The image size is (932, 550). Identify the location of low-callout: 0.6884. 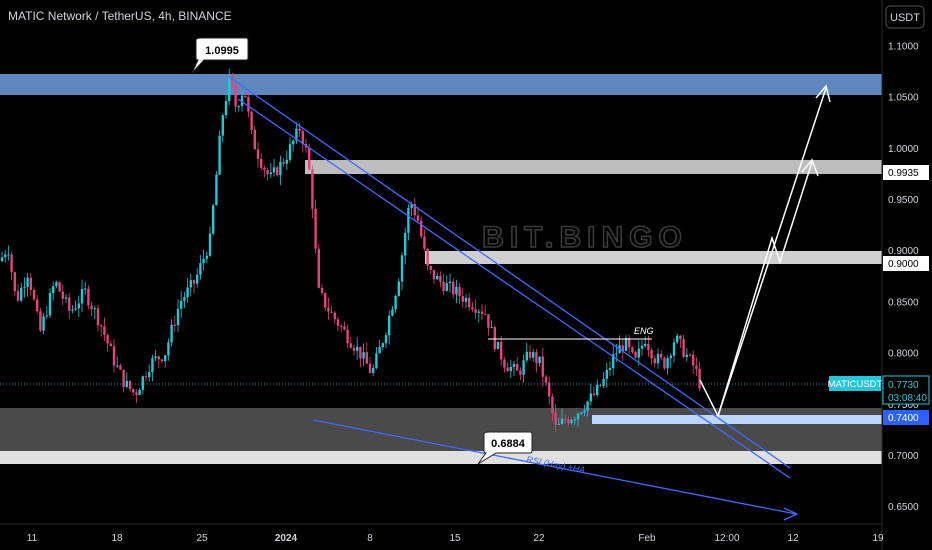
(505, 448).